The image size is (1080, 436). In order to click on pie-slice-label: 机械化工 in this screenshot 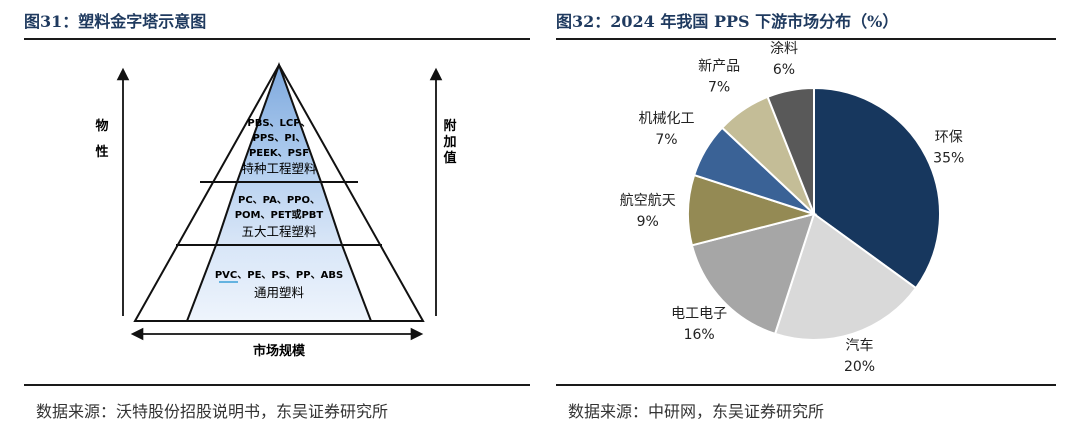, I will do `click(667, 119)`.